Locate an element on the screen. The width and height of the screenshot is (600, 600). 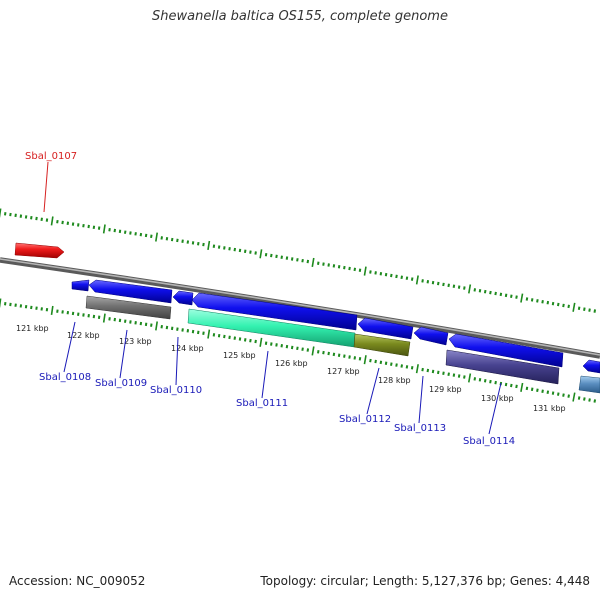
kbp-label: 123 kbp is located at coordinates (135, 341).